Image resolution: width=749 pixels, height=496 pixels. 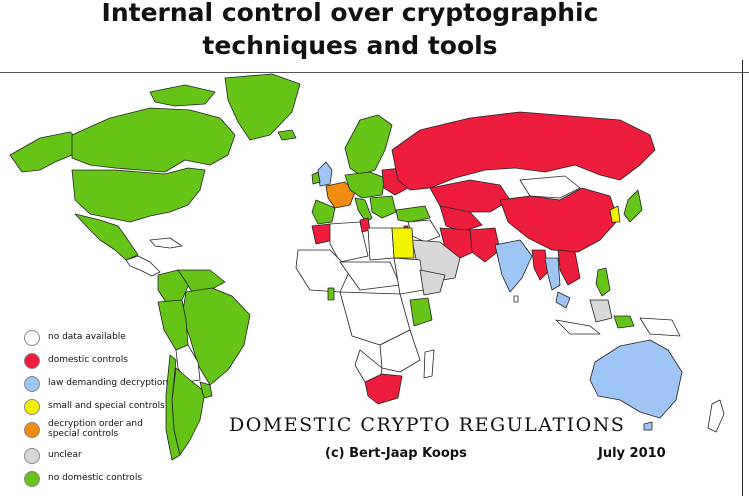 I want to click on region-brazil, so click(x=216, y=336).